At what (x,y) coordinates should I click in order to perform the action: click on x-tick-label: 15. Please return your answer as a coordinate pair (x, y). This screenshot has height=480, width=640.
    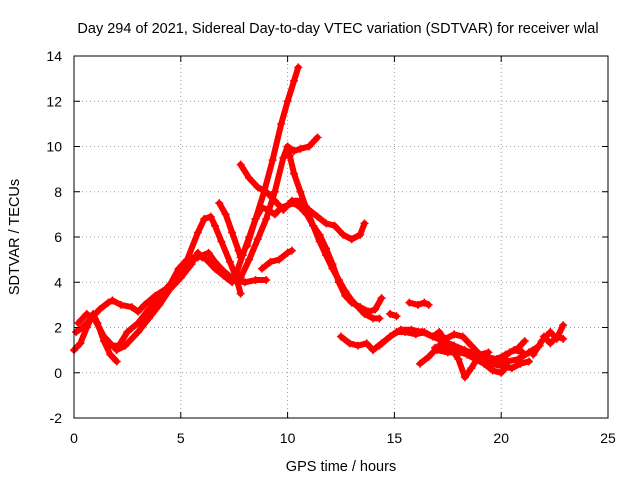
    Looking at the image, I should click on (395, 438).